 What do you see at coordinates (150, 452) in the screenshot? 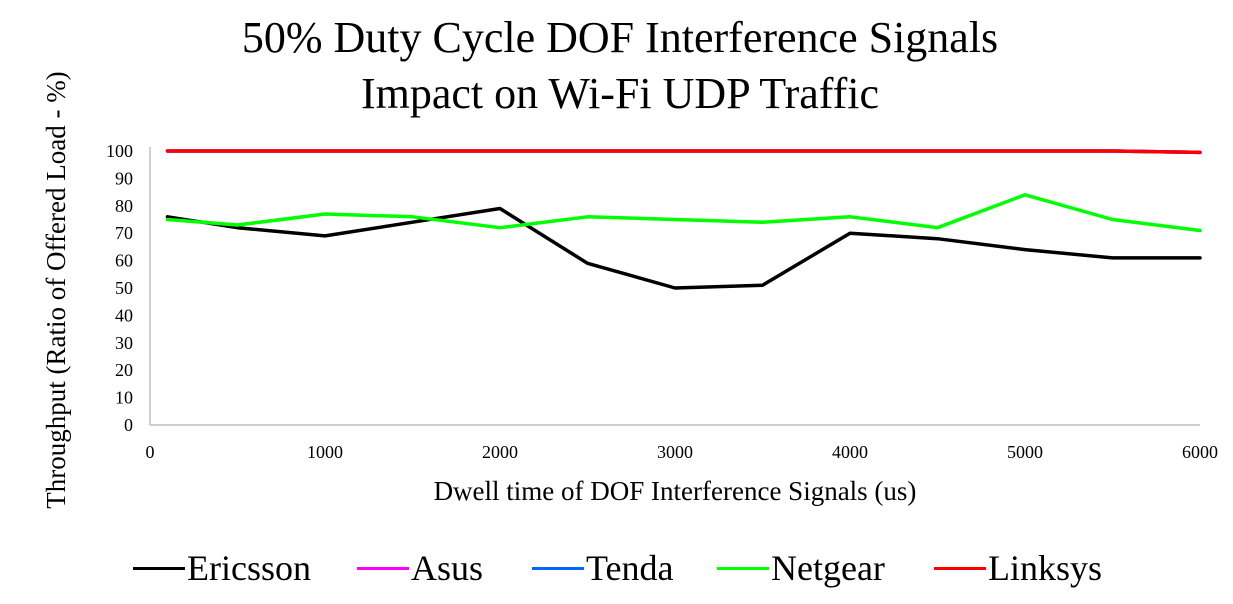
I see `x-tick-label: 0` at bounding box center [150, 452].